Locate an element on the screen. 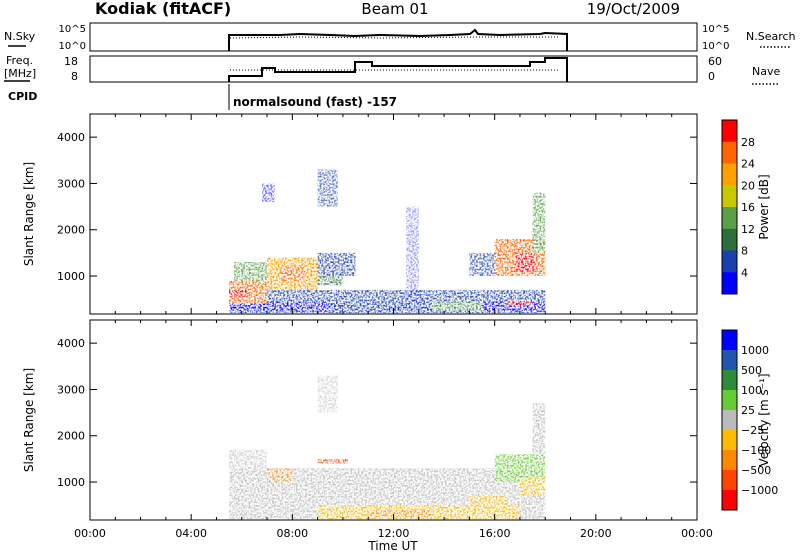  nave-tick-top: 60 is located at coordinates (715, 61).